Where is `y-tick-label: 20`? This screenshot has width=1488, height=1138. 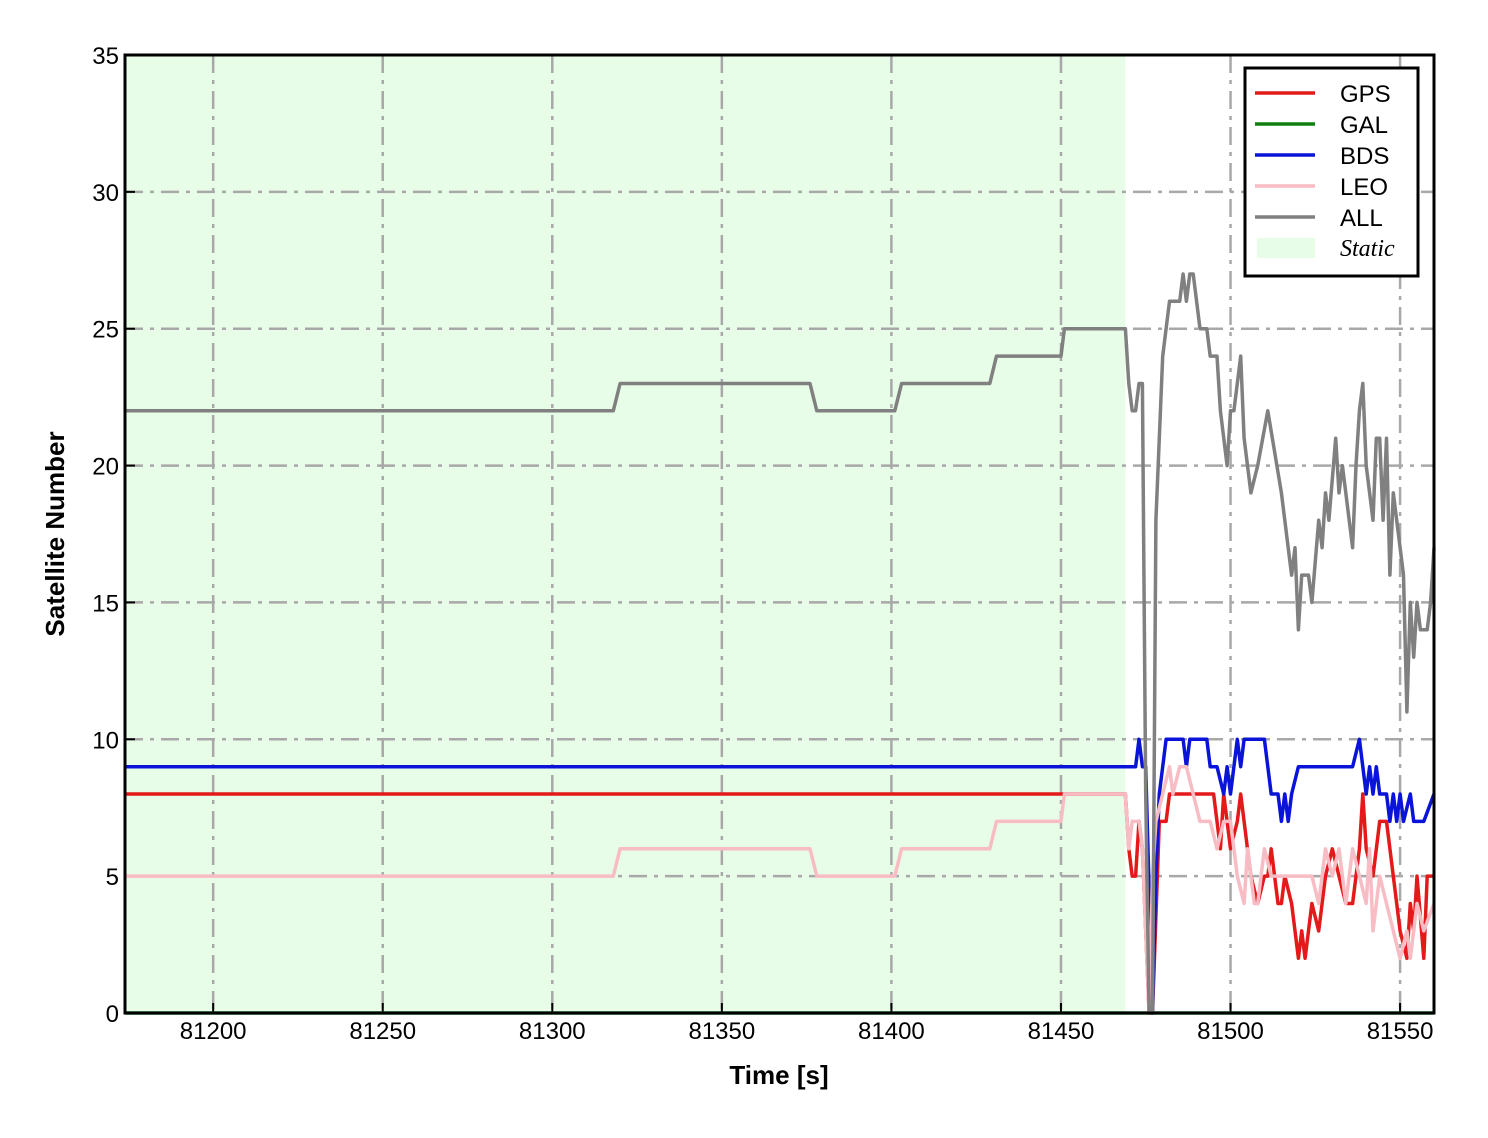 y-tick-label: 20 is located at coordinates (105, 467).